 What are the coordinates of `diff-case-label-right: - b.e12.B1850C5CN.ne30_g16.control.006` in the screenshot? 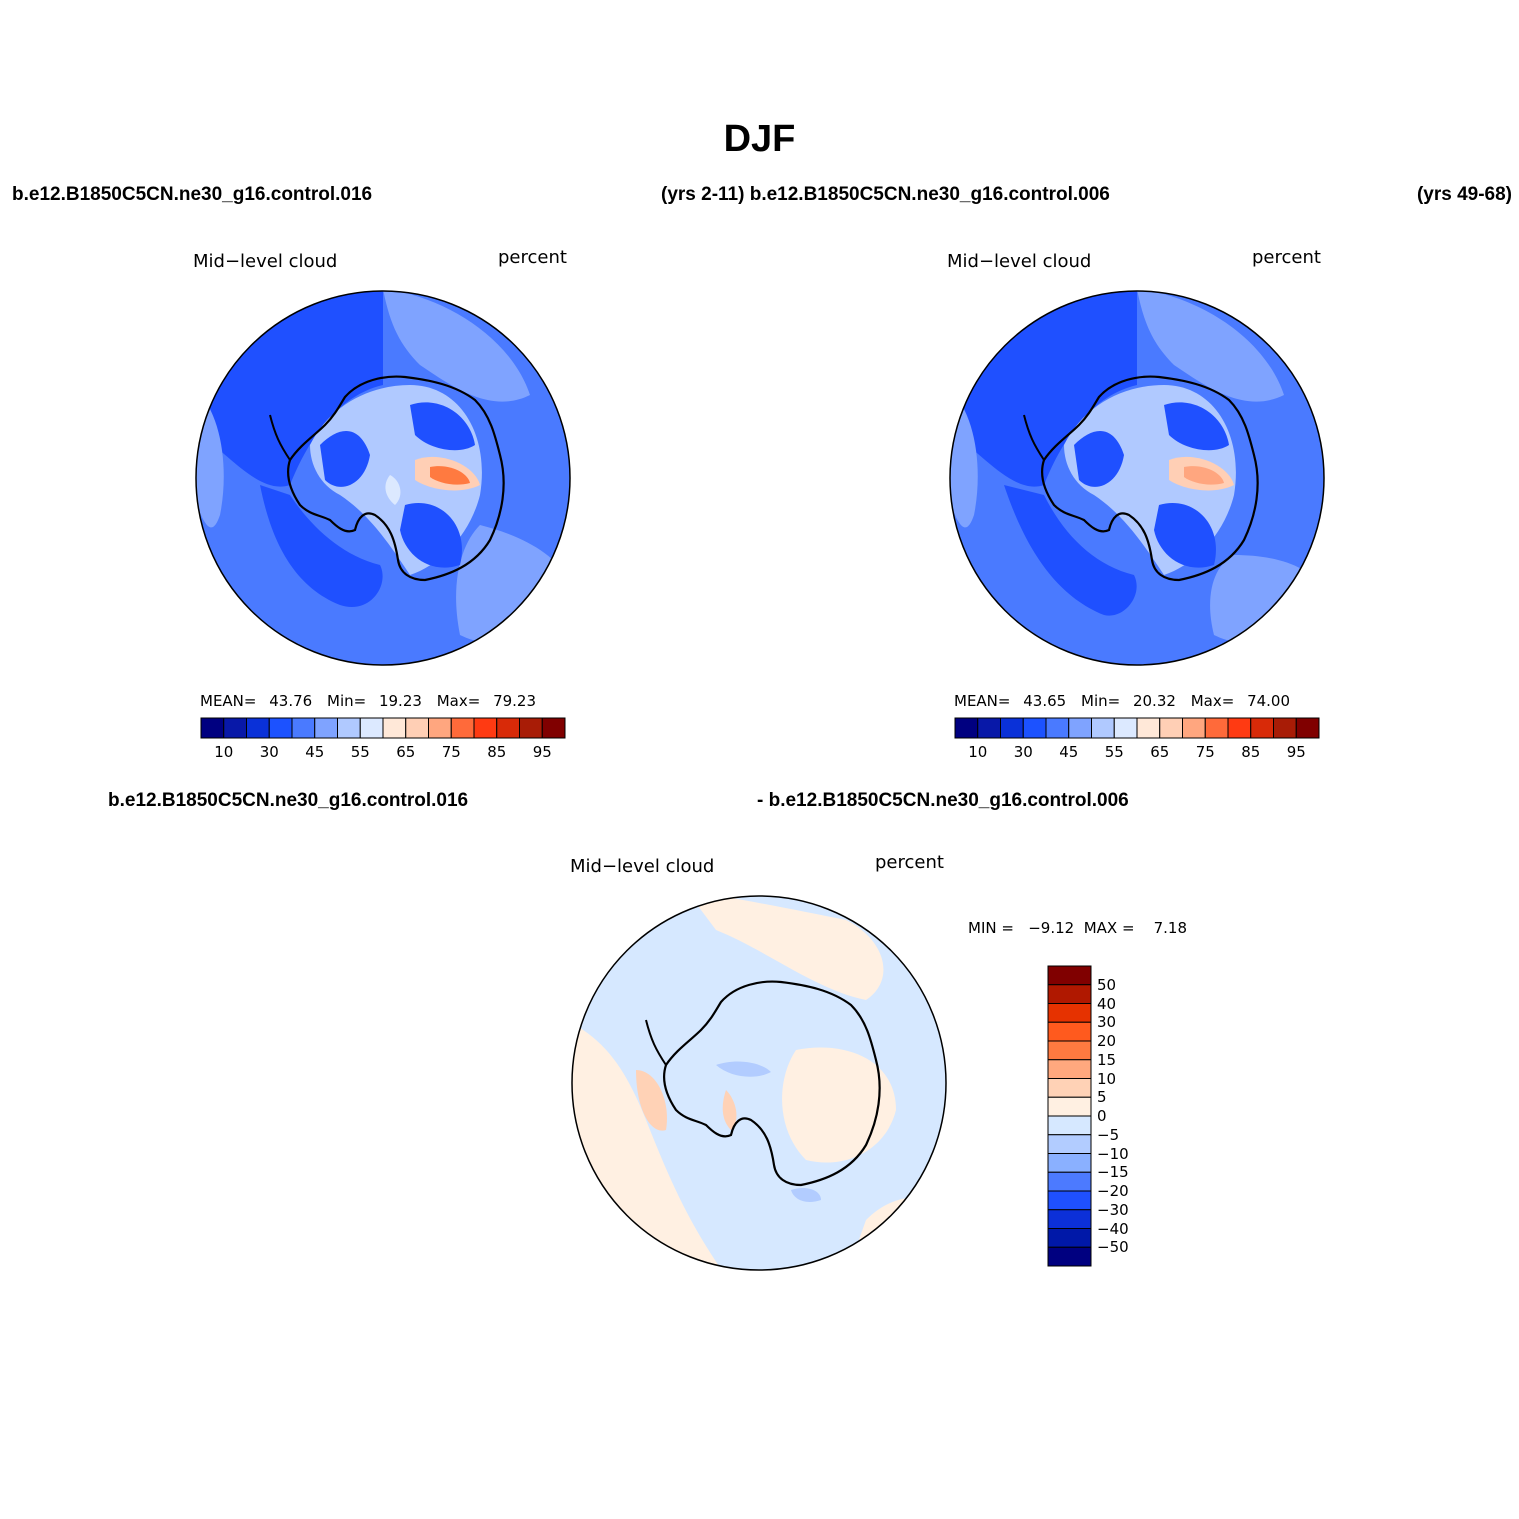 It's located at (943, 800).